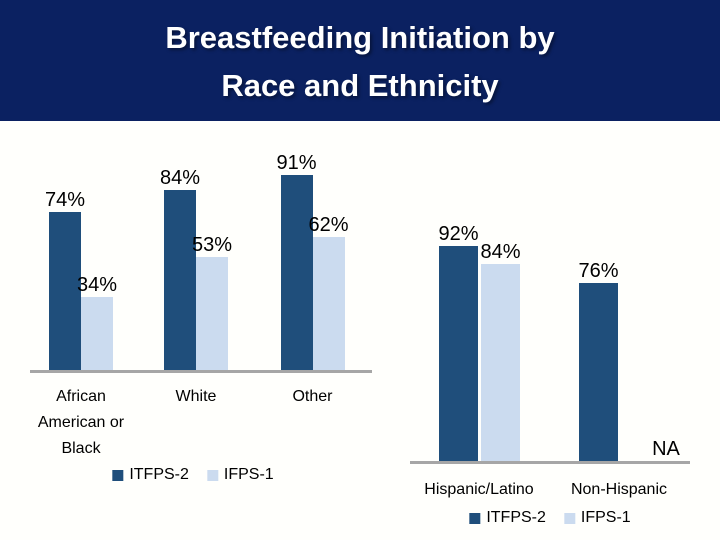 The image size is (720, 540). I want to click on title-line-1: Breastfeeding Initiation by, so click(360, 37).